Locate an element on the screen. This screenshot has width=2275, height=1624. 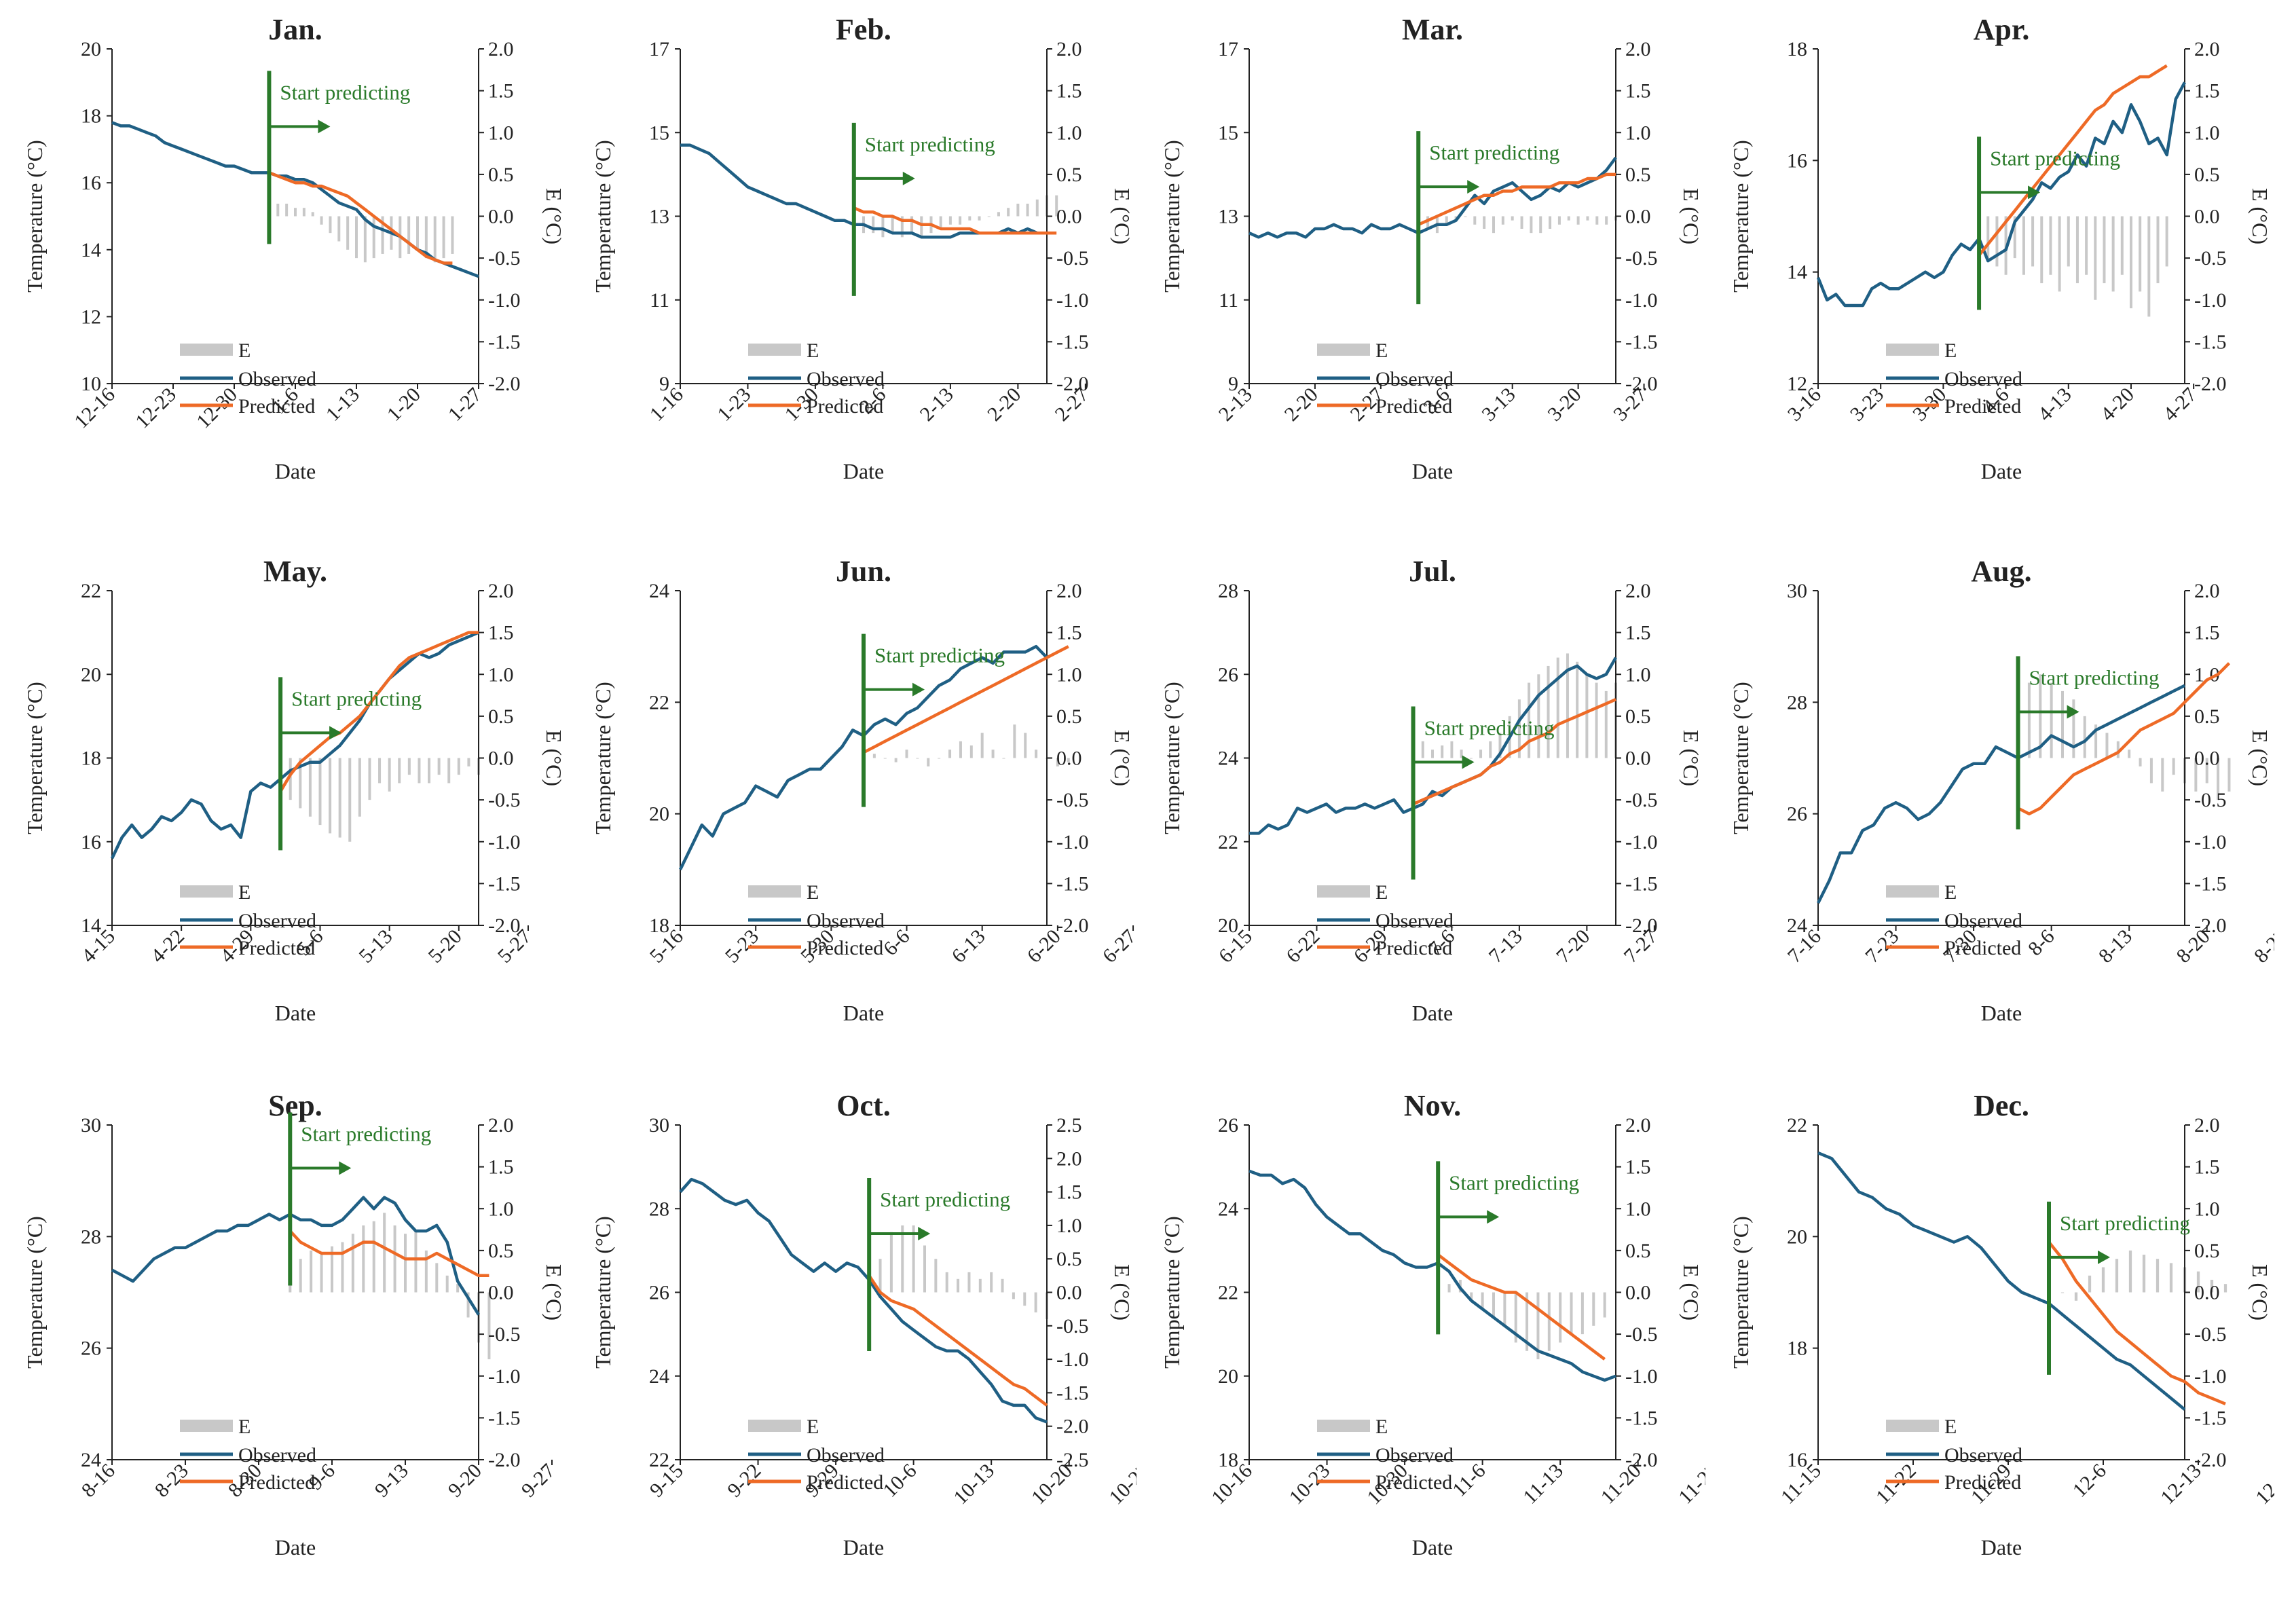
x-tick-label: 12-23 is located at coordinates (156, 408).